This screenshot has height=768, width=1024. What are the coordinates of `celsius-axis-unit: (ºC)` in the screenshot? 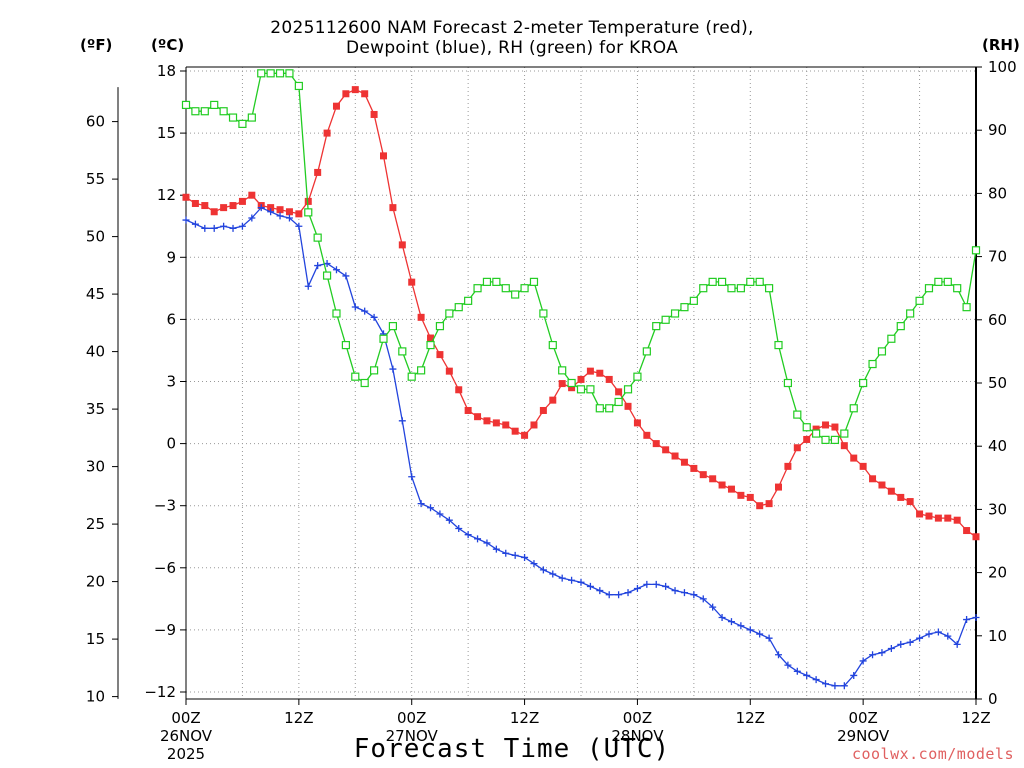 It's located at (168, 45).